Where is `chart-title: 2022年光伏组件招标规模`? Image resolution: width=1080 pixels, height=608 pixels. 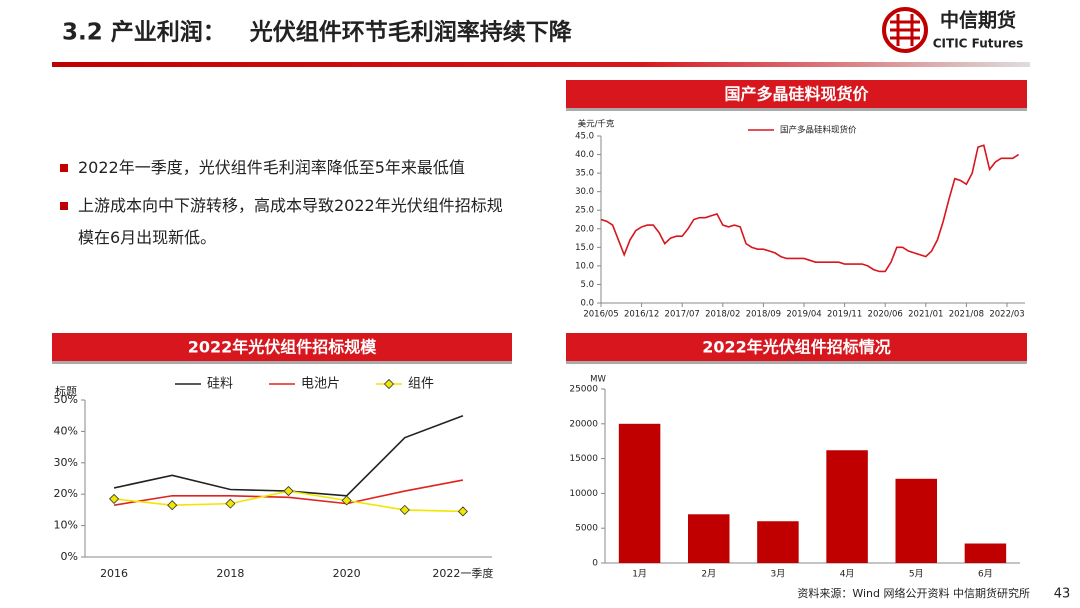
chart-title: 2022年光伏组件招标规模 is located at coordinates (283, 347).